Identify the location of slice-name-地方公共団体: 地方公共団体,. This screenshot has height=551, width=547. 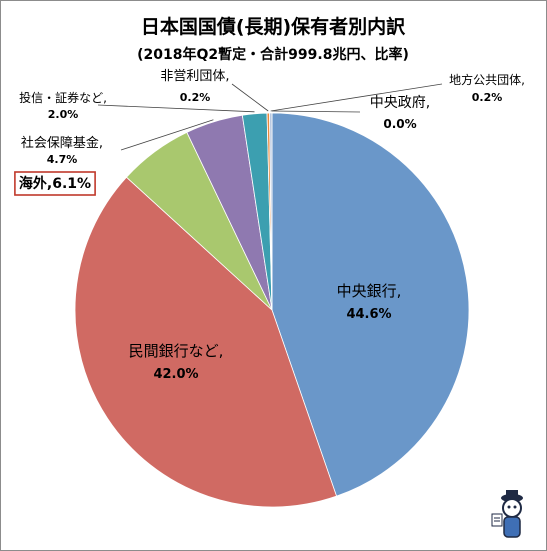
(487, 79).